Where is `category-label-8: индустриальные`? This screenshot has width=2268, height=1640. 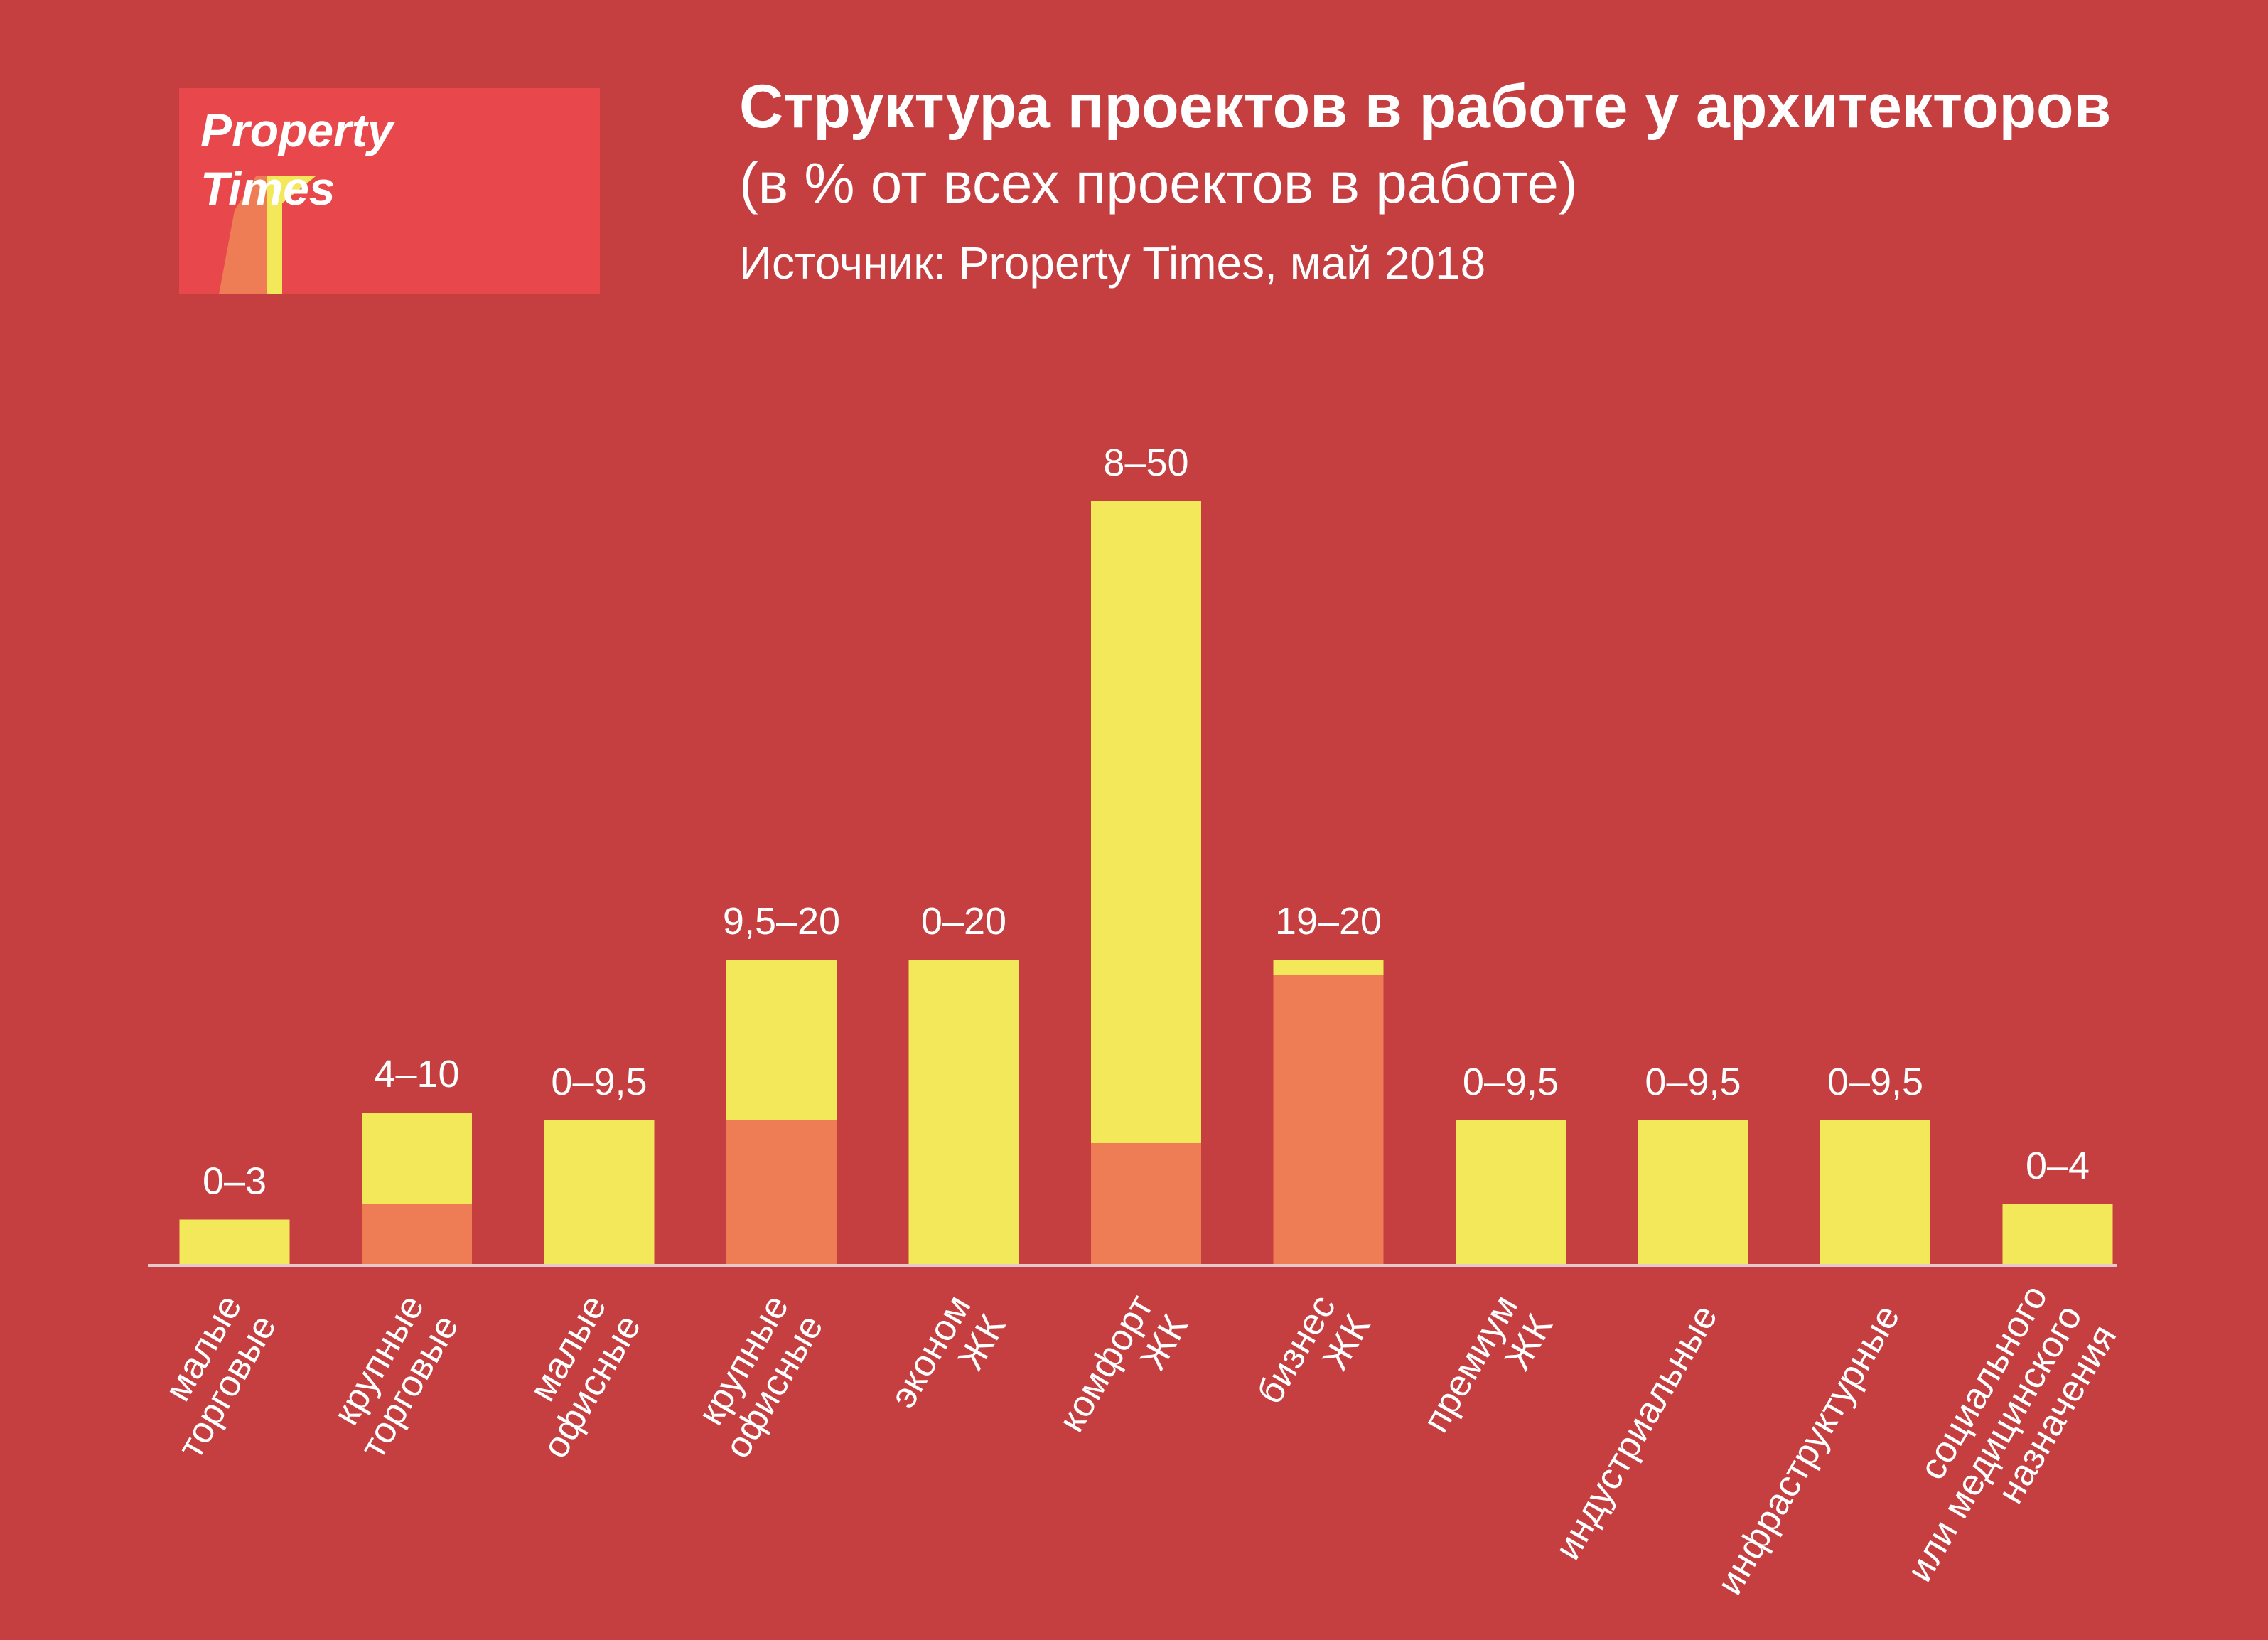 category-label-8: индустриальные is located at coordinates (1636, 1432).